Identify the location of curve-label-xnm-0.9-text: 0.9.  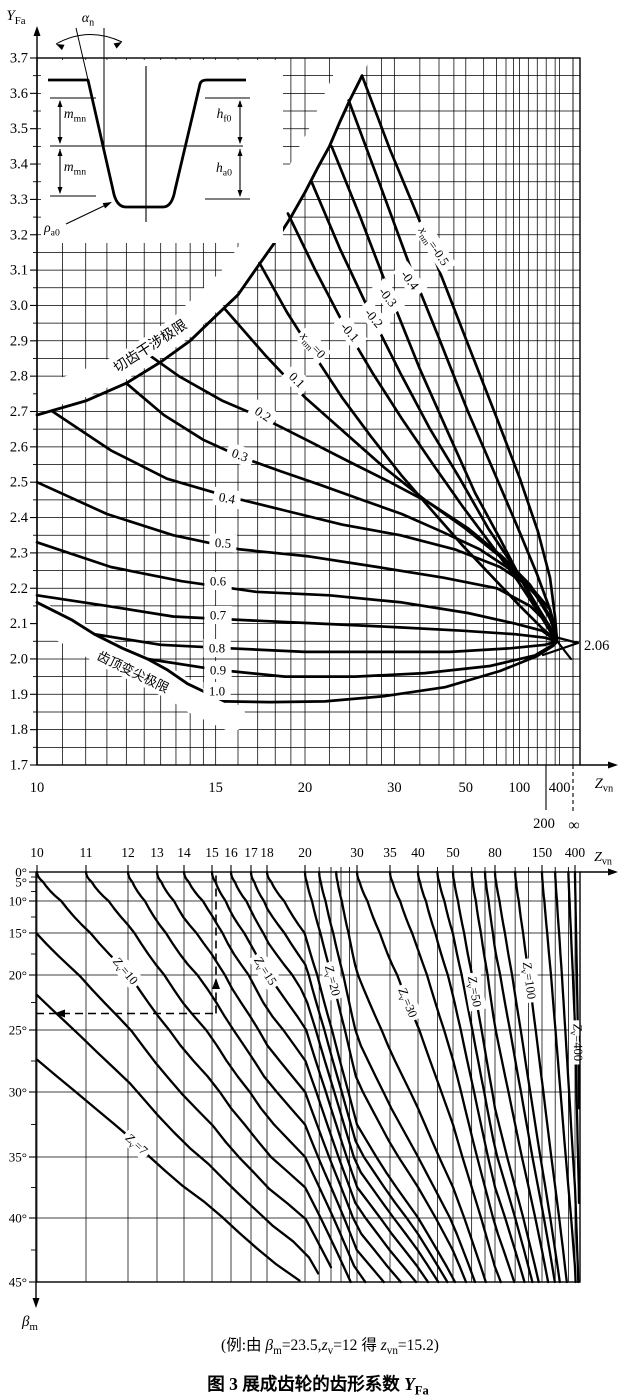
(218, 669).